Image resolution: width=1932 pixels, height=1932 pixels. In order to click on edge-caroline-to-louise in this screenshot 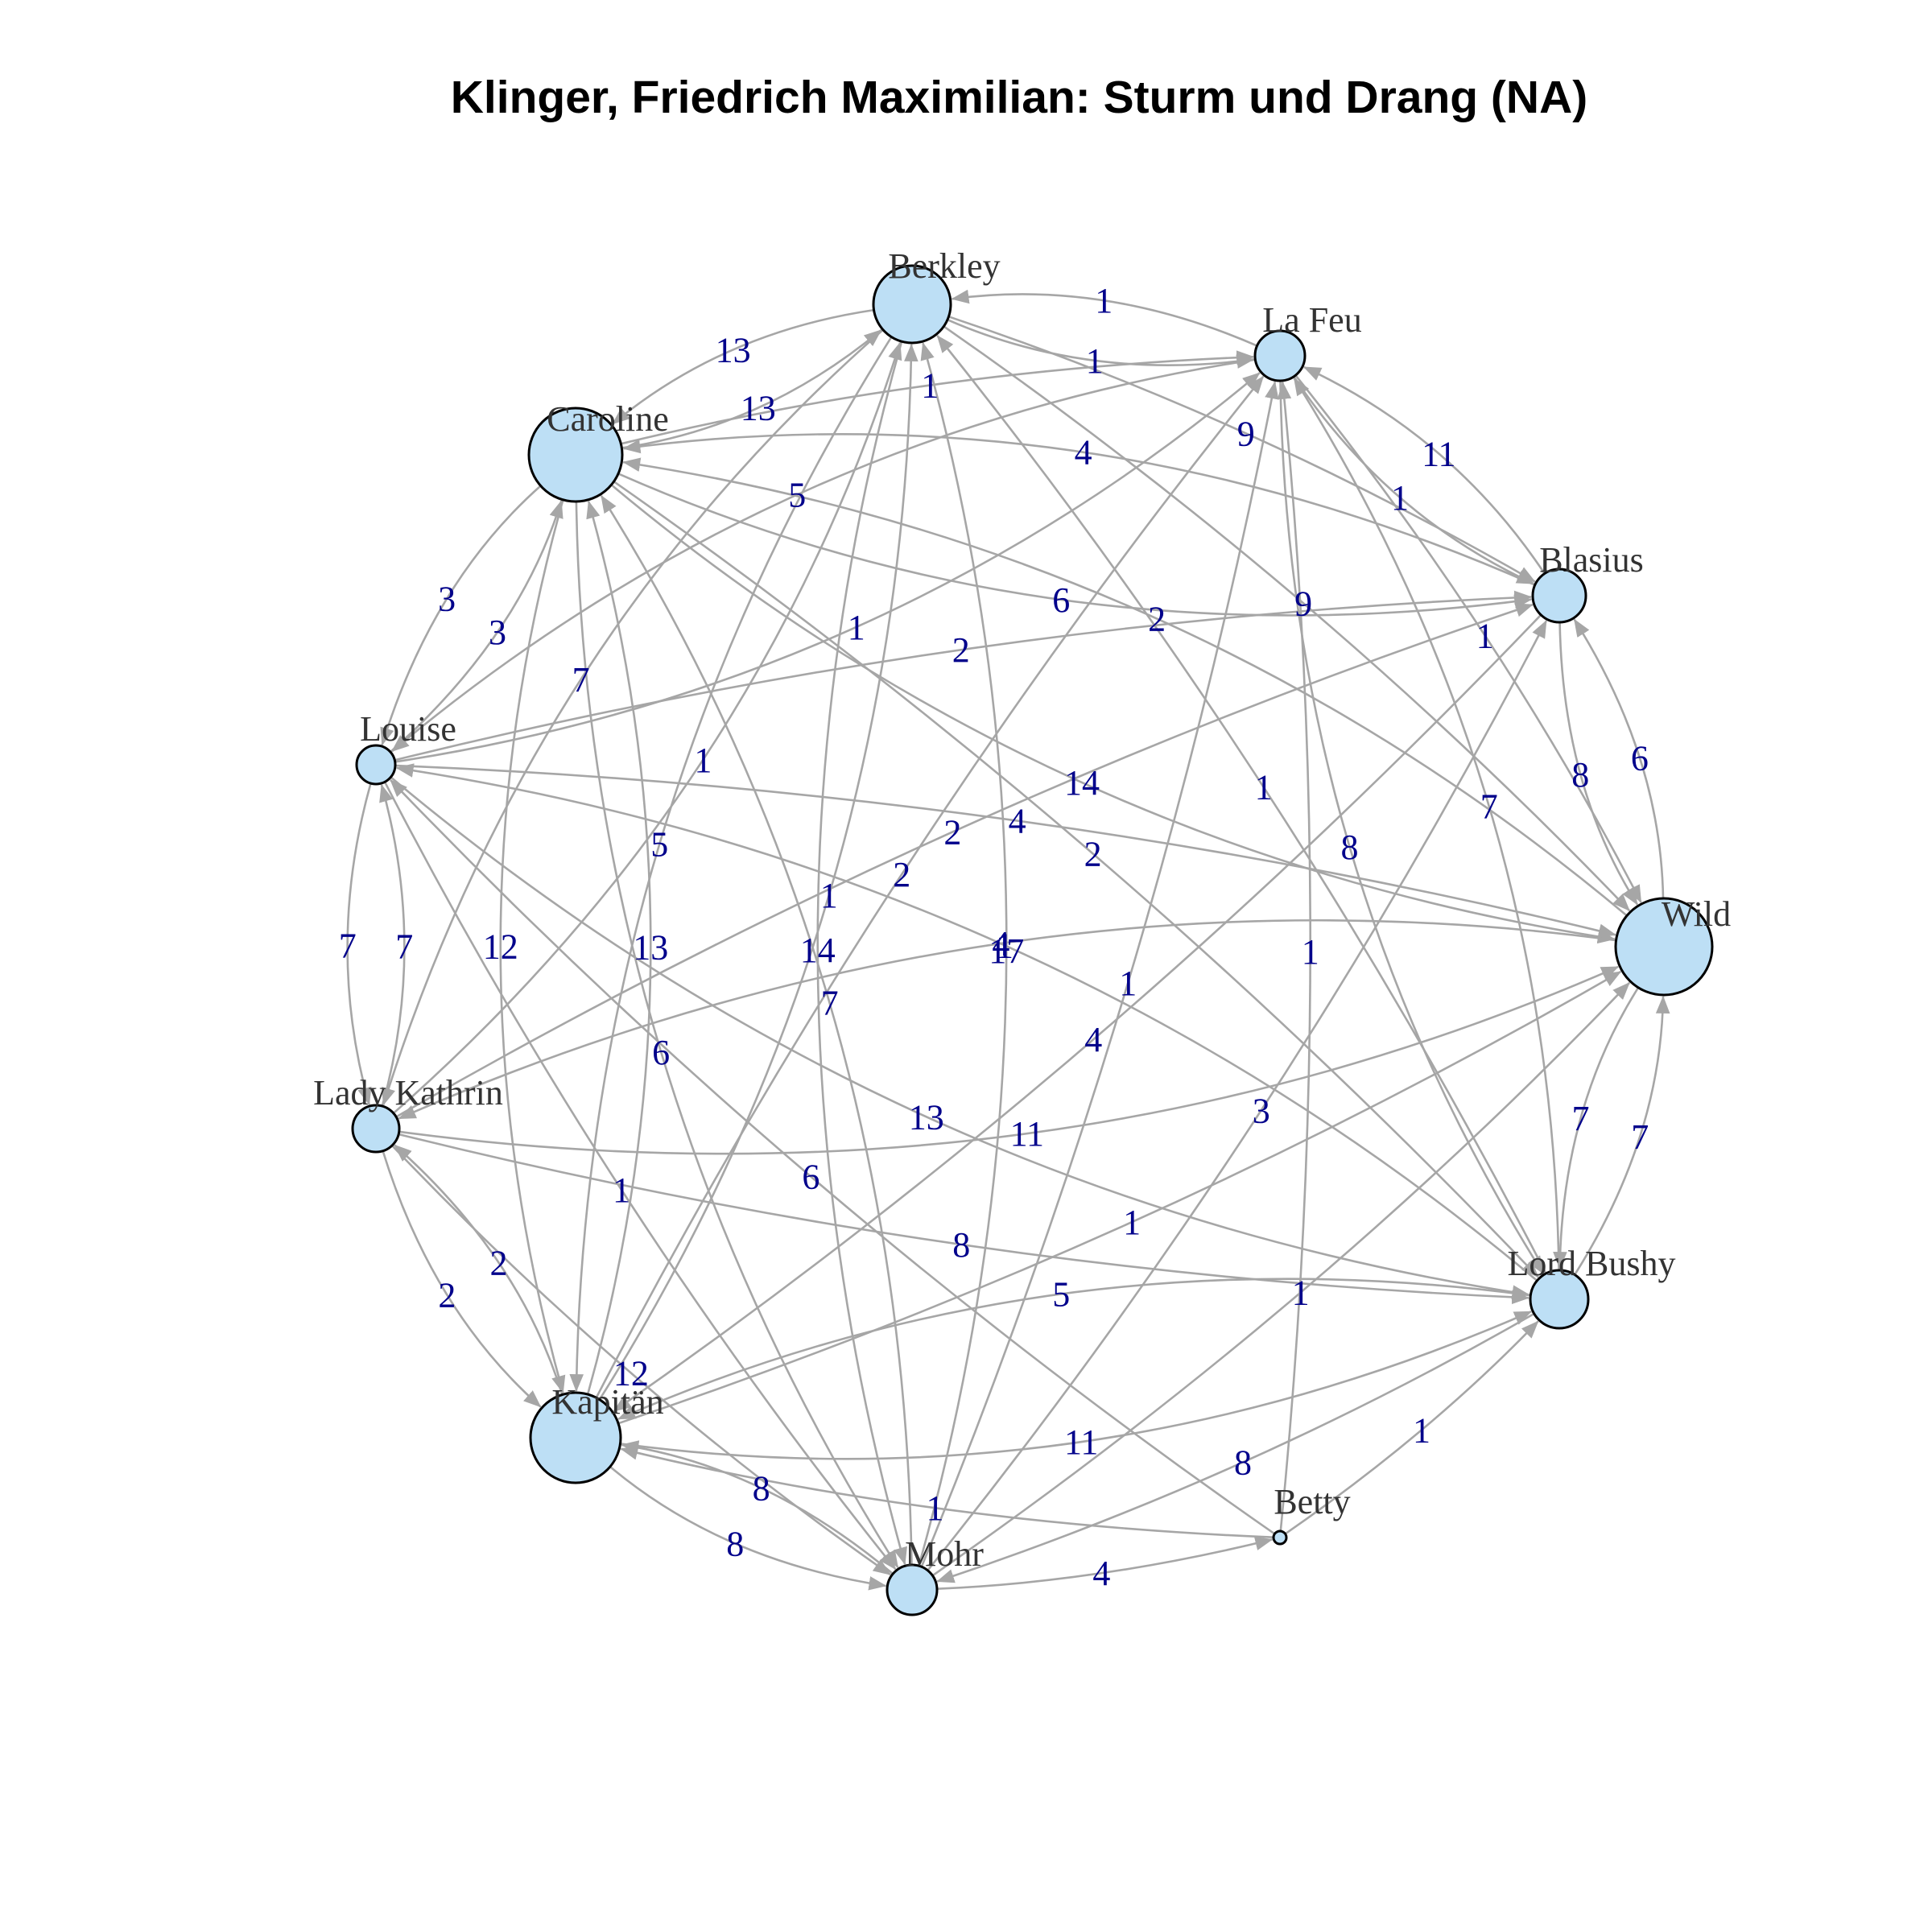, I will do `click(461, 615)`.